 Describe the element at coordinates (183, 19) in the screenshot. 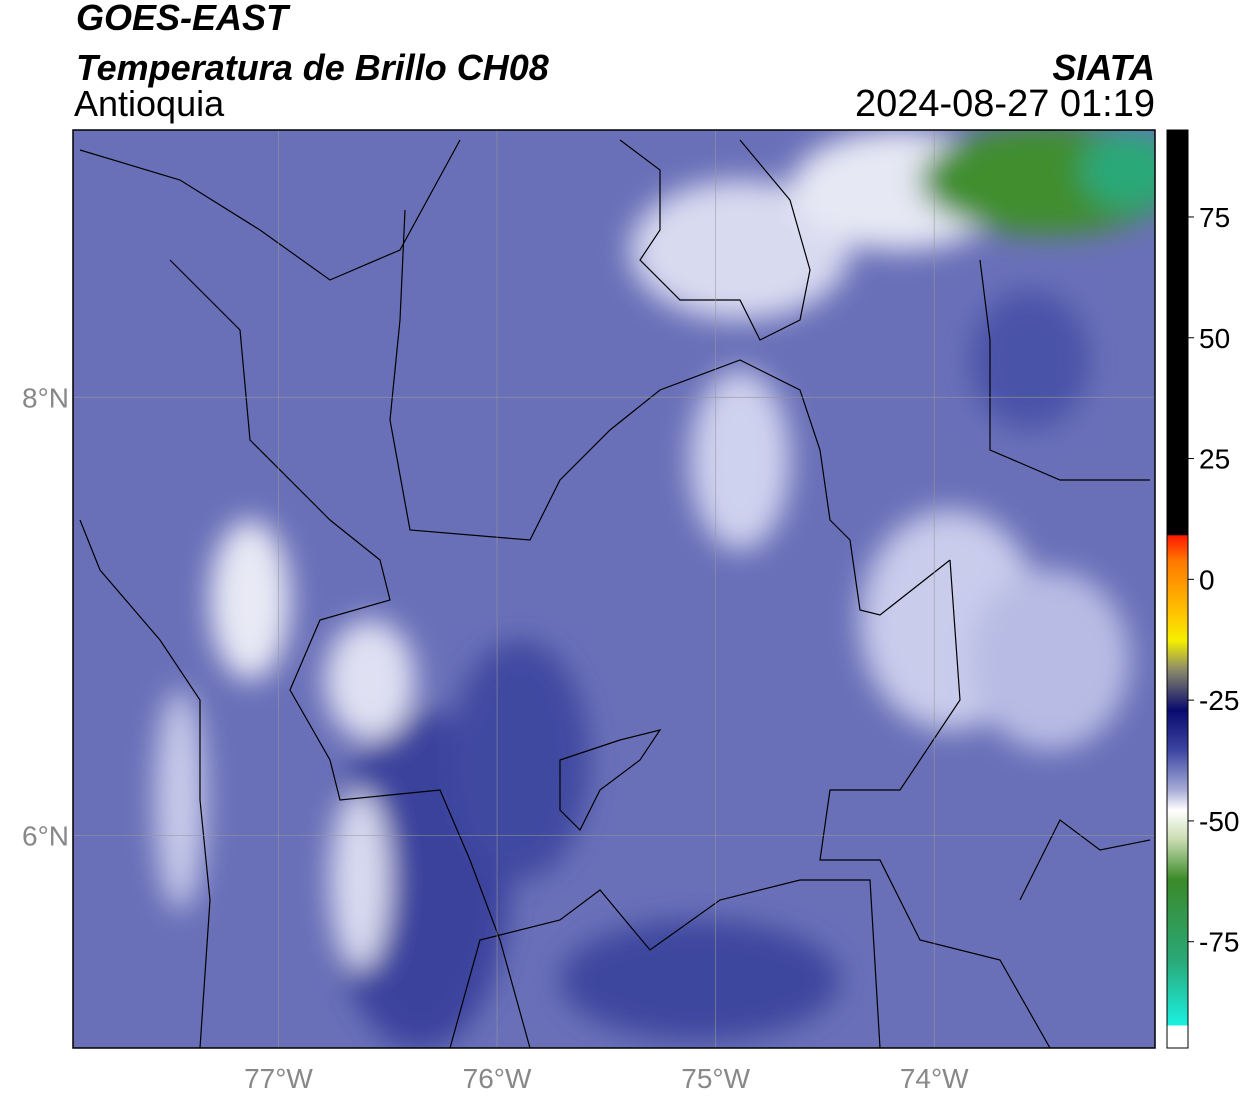

I see `title: GOES-EAST` at that location.